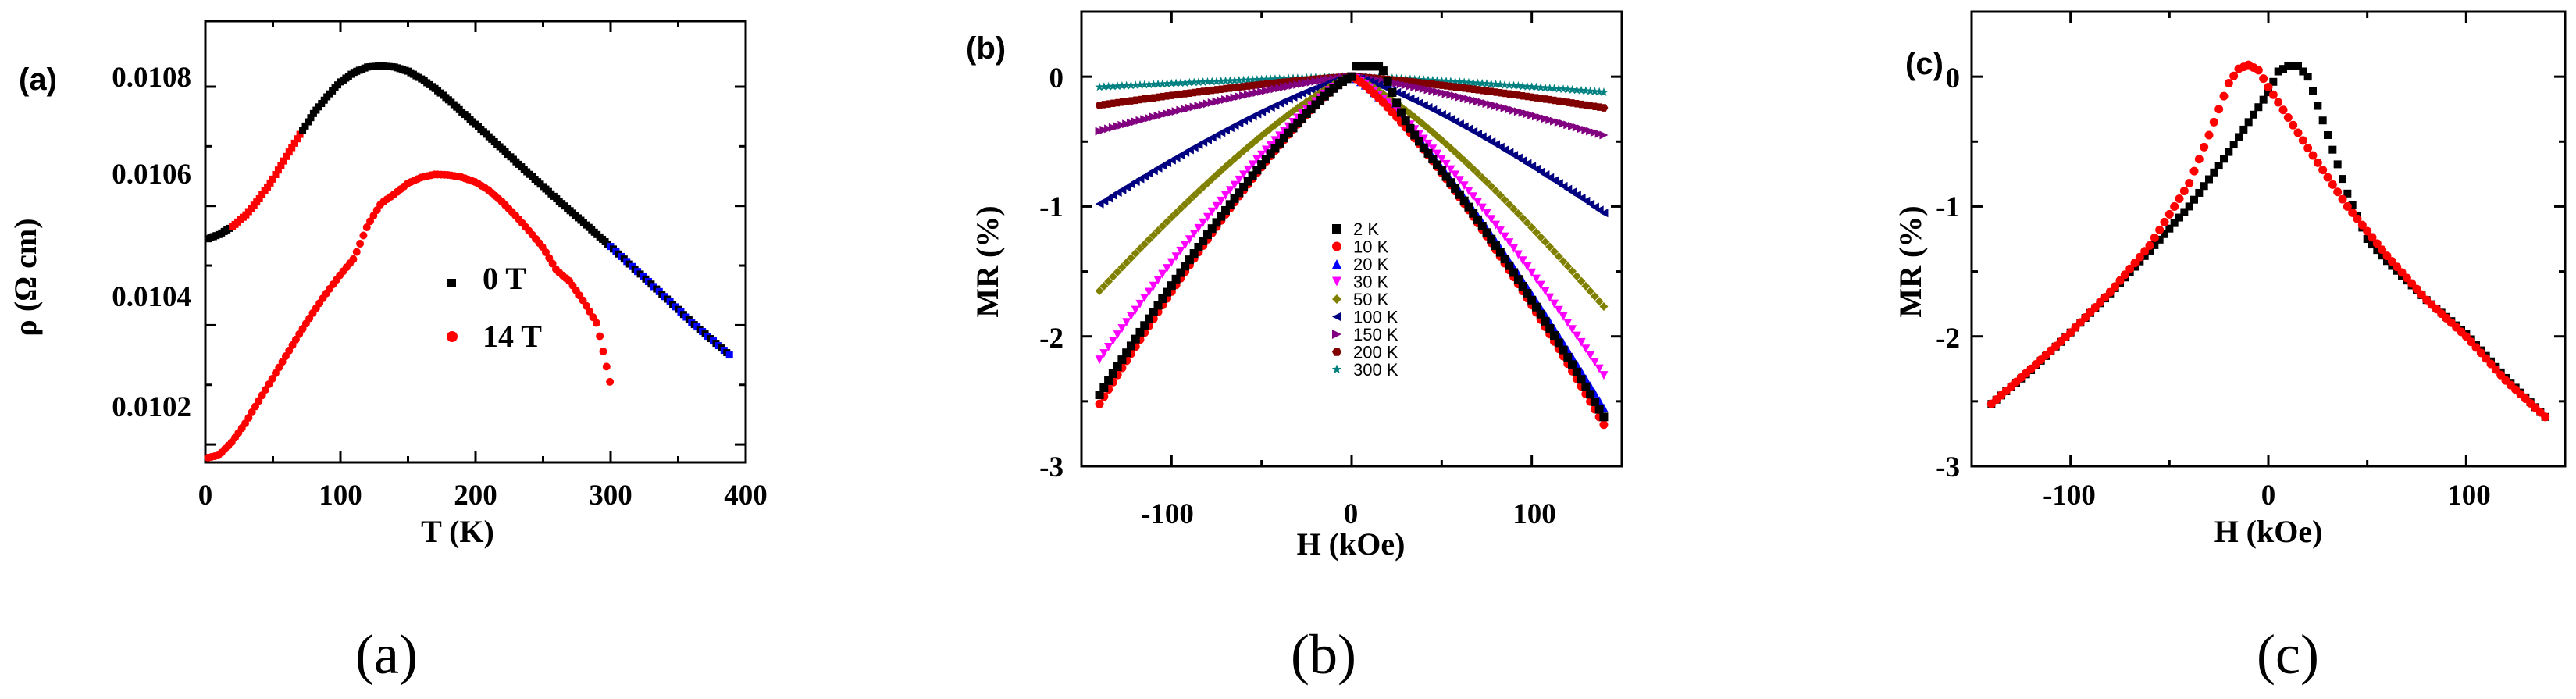 Image resolution: width=2576 pixels, height=699 pixels. Describe the element at coordinates (1348, 514) in the screenshot. I see `x-tick-labels-b: -100 0 100` at that location.